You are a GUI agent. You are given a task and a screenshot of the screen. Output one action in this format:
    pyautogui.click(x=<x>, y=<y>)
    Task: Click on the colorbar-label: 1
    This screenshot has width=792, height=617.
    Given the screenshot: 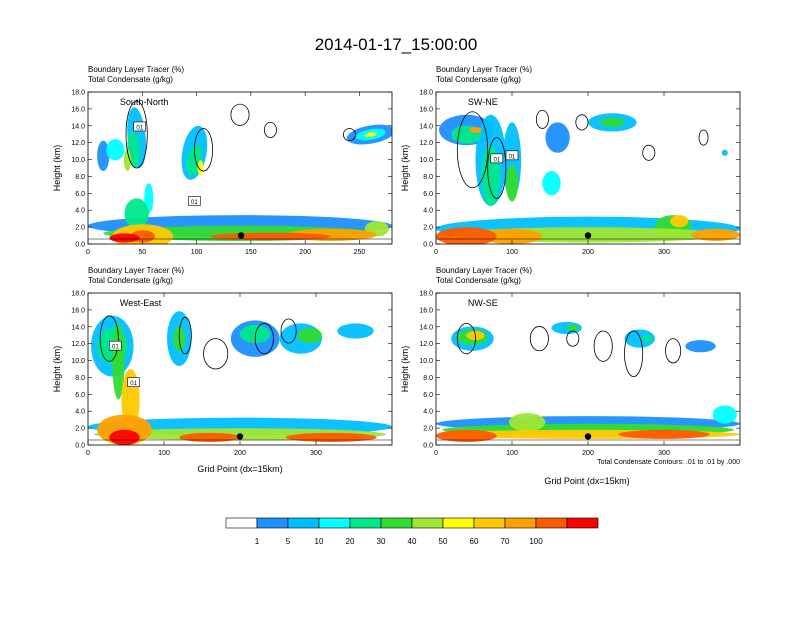 What is the action you would take?
    pyautogui.click(x=257, y=541)
    